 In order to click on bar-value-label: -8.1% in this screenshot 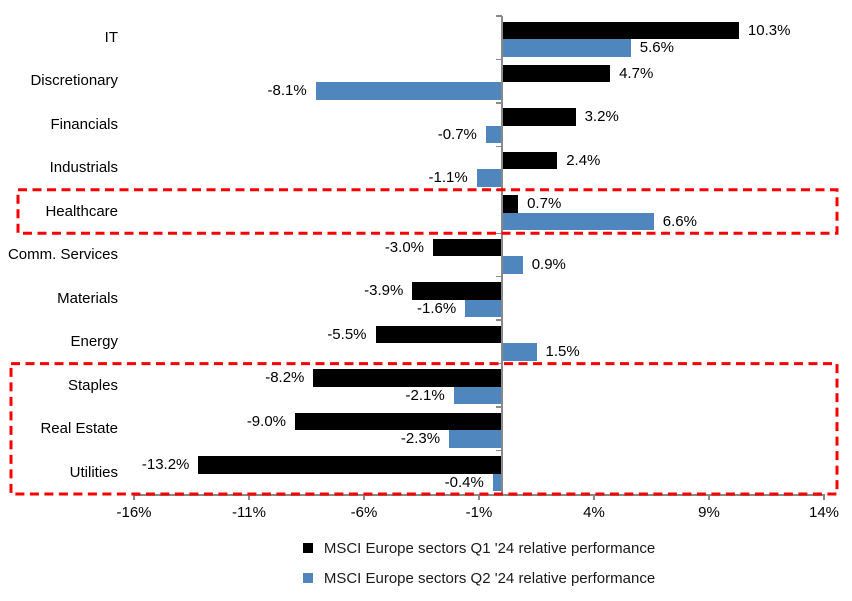, I will do `click(287, 91)`.